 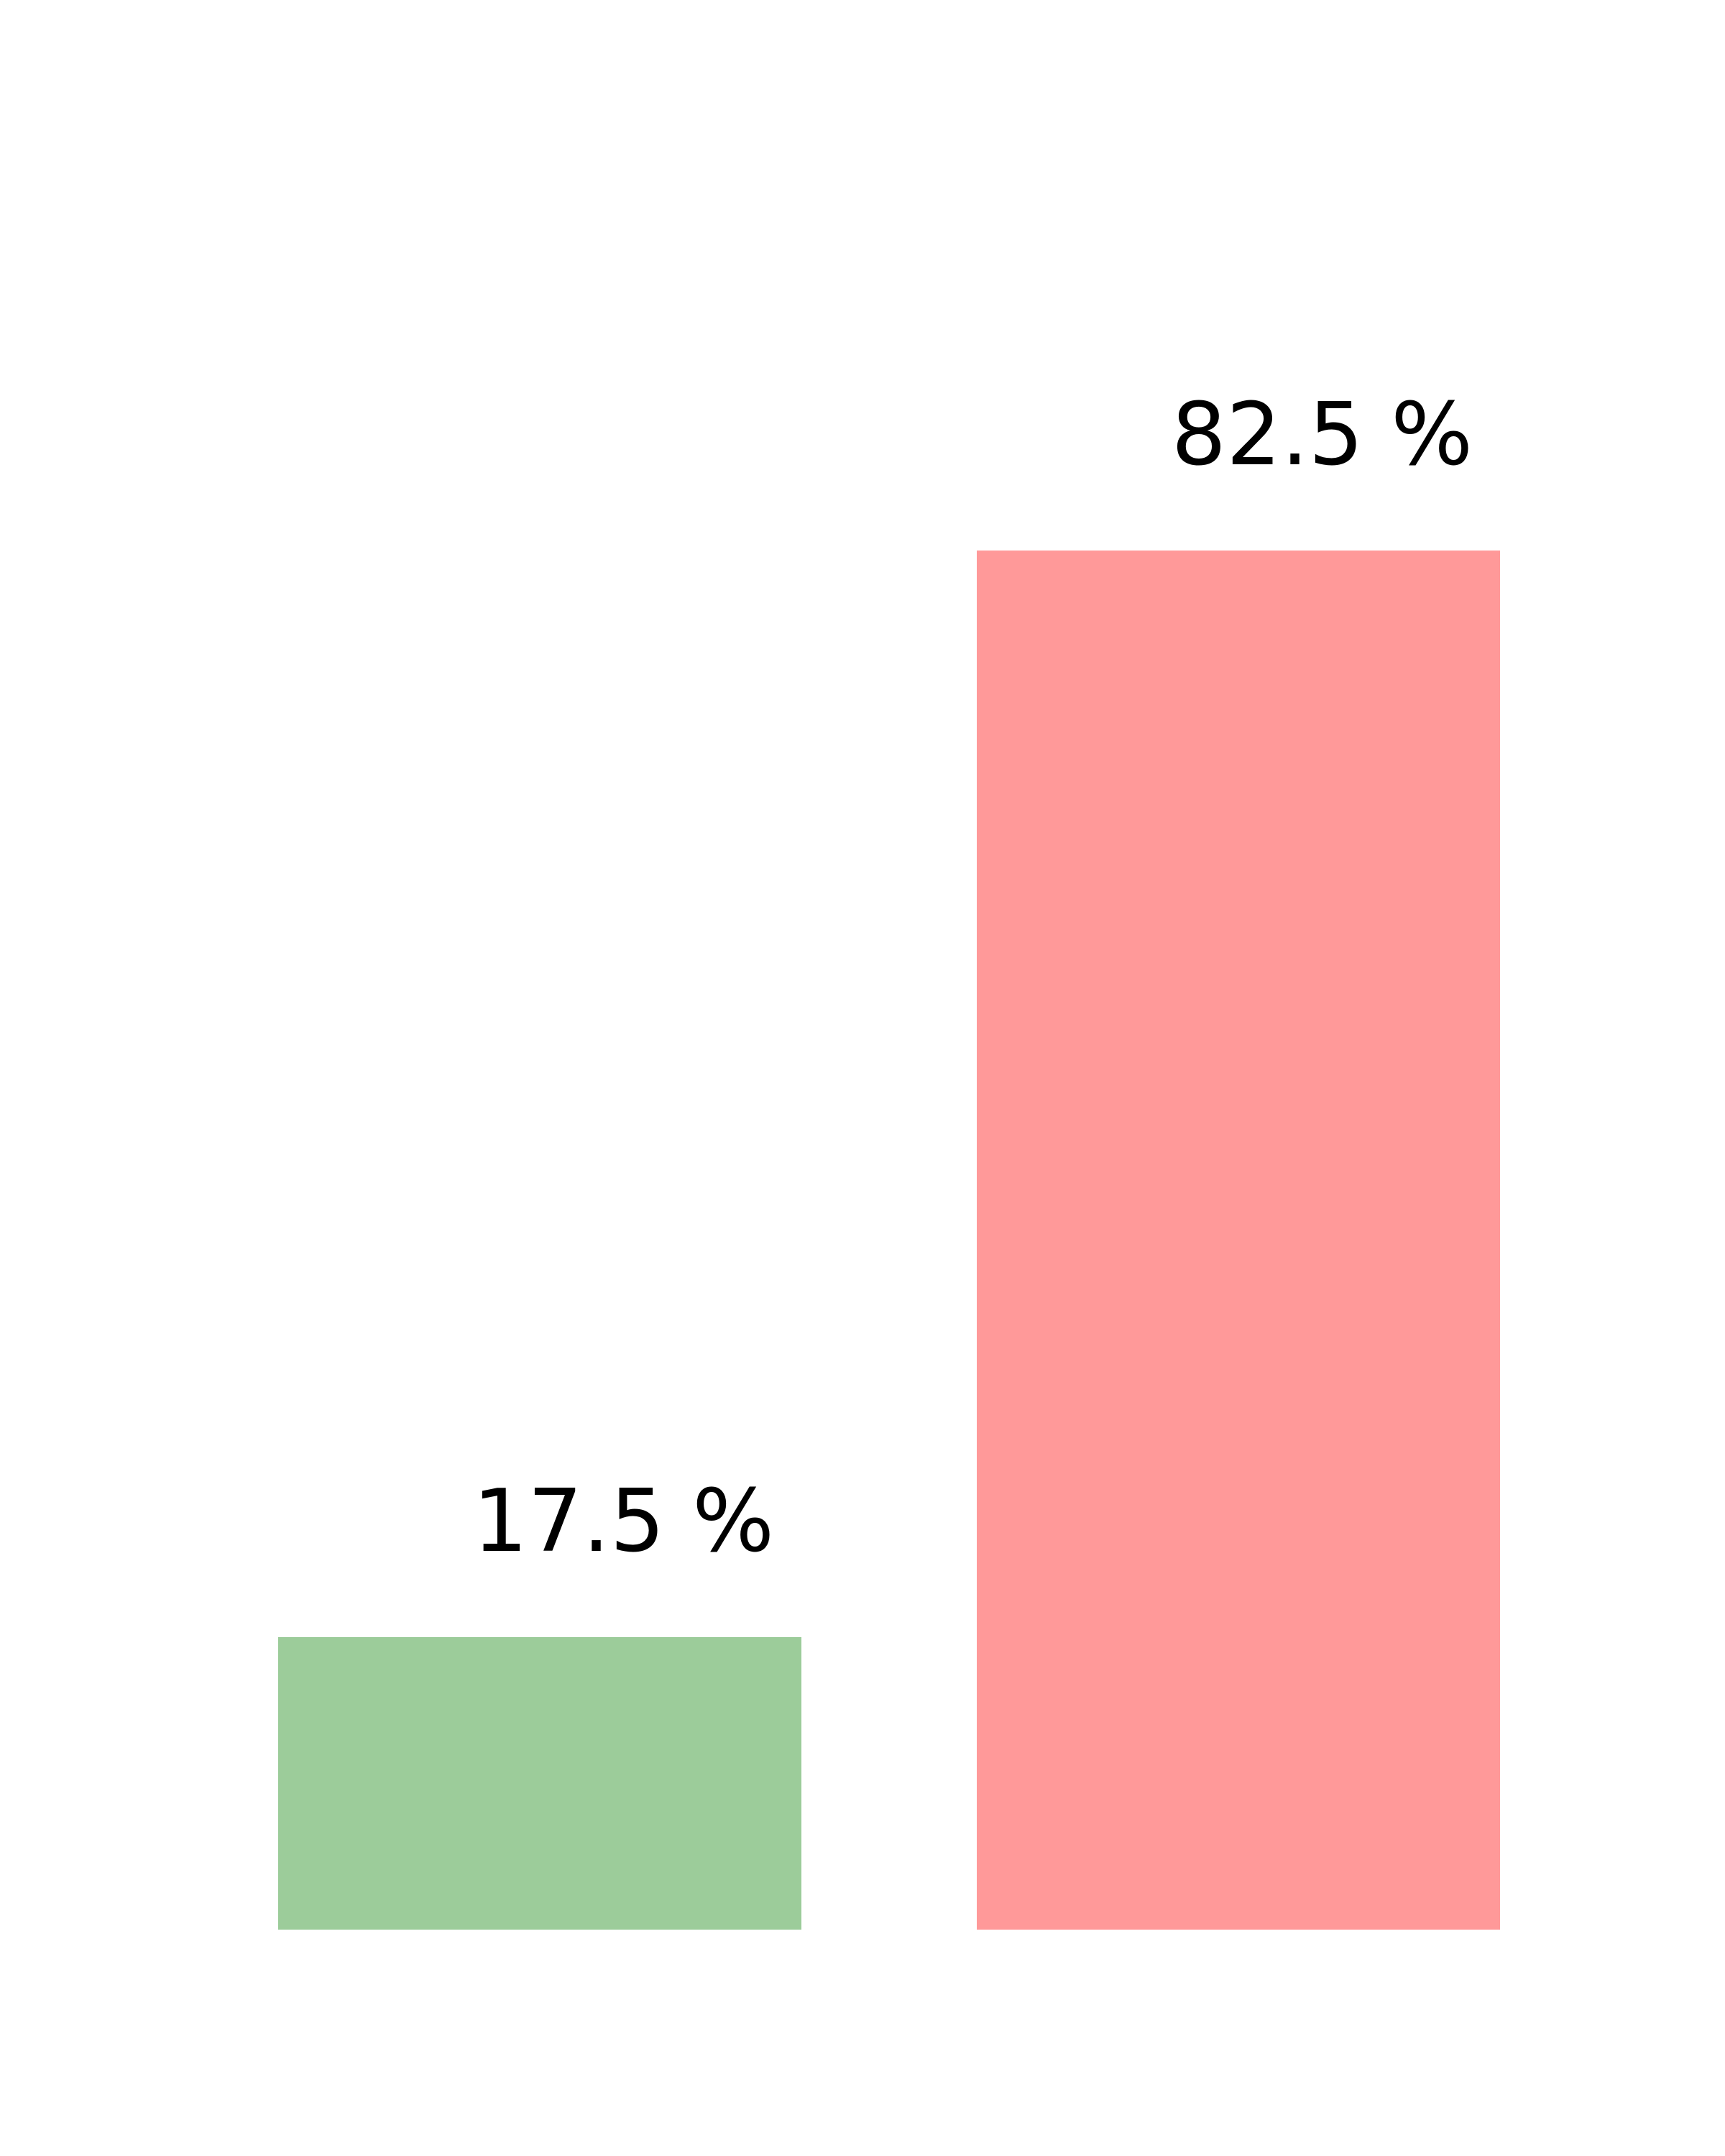 I want to click on bar-2-value-label: 82.5 %, so click(x=1322, y=435).